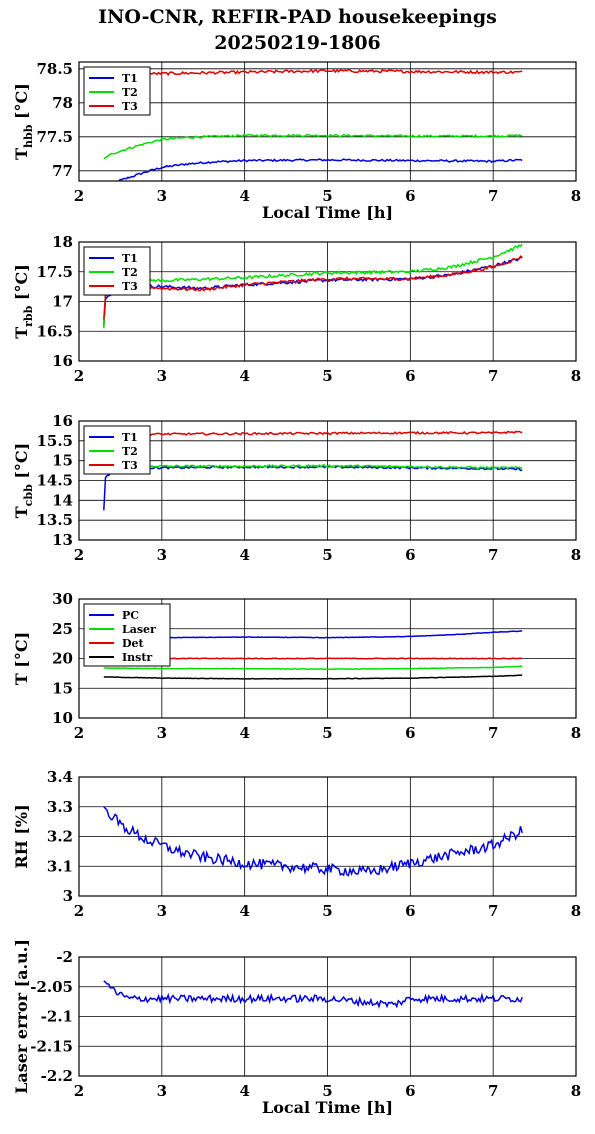 This screenshot has height=1134, width=595. Describe the element at coordinates (60, 837) in the screenshot. I see `y-tick-label: 3.2` at that location.